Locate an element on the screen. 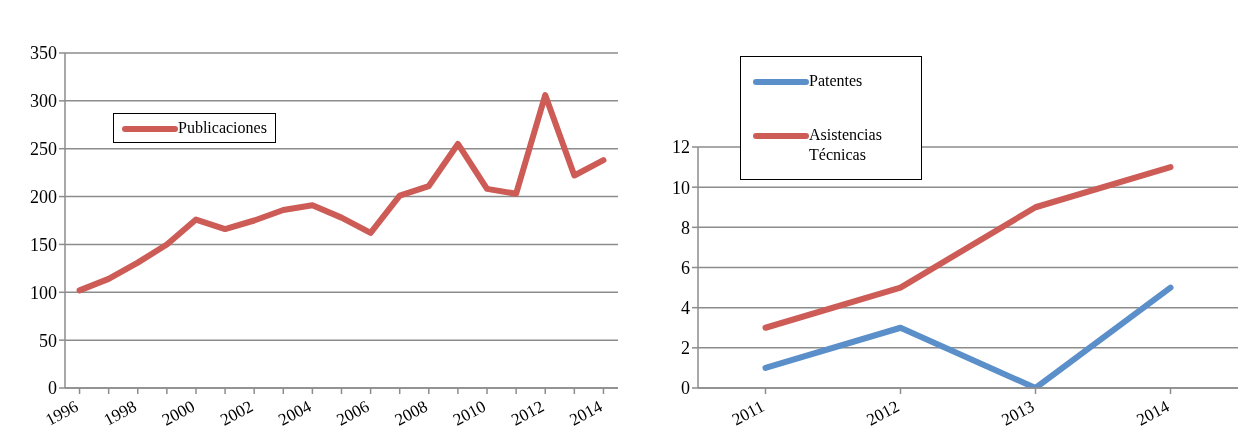 The image size is (1239, 446). x-tick-label: 1998 is located at coordinates (120, 413).